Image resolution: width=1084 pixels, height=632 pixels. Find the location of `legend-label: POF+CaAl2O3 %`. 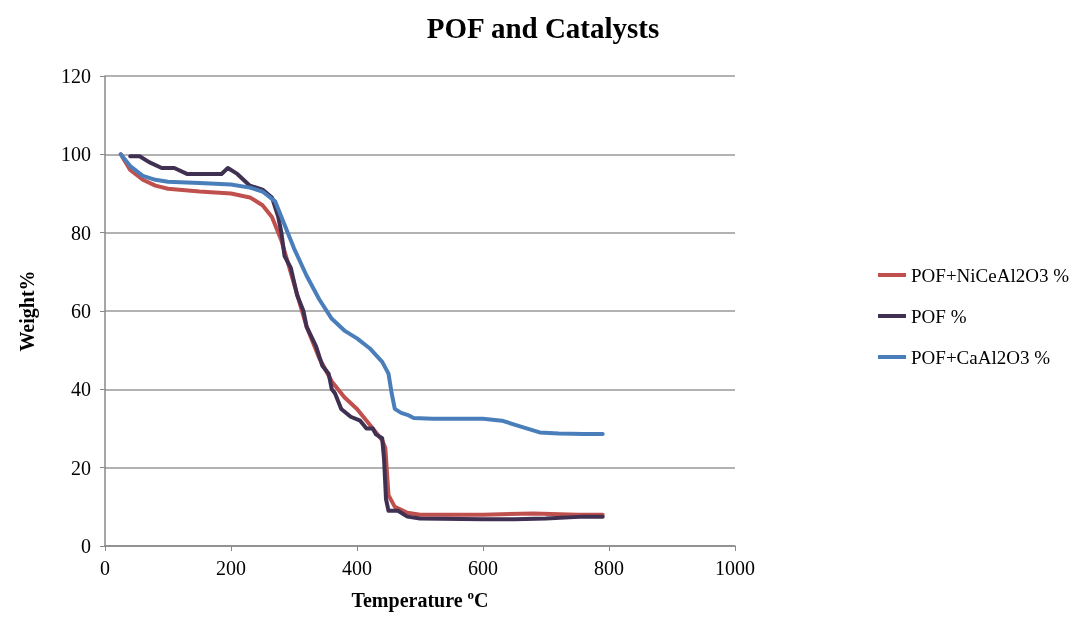

legend-label: POF+CaAl2O3 % is located at coordinates (981, 357).